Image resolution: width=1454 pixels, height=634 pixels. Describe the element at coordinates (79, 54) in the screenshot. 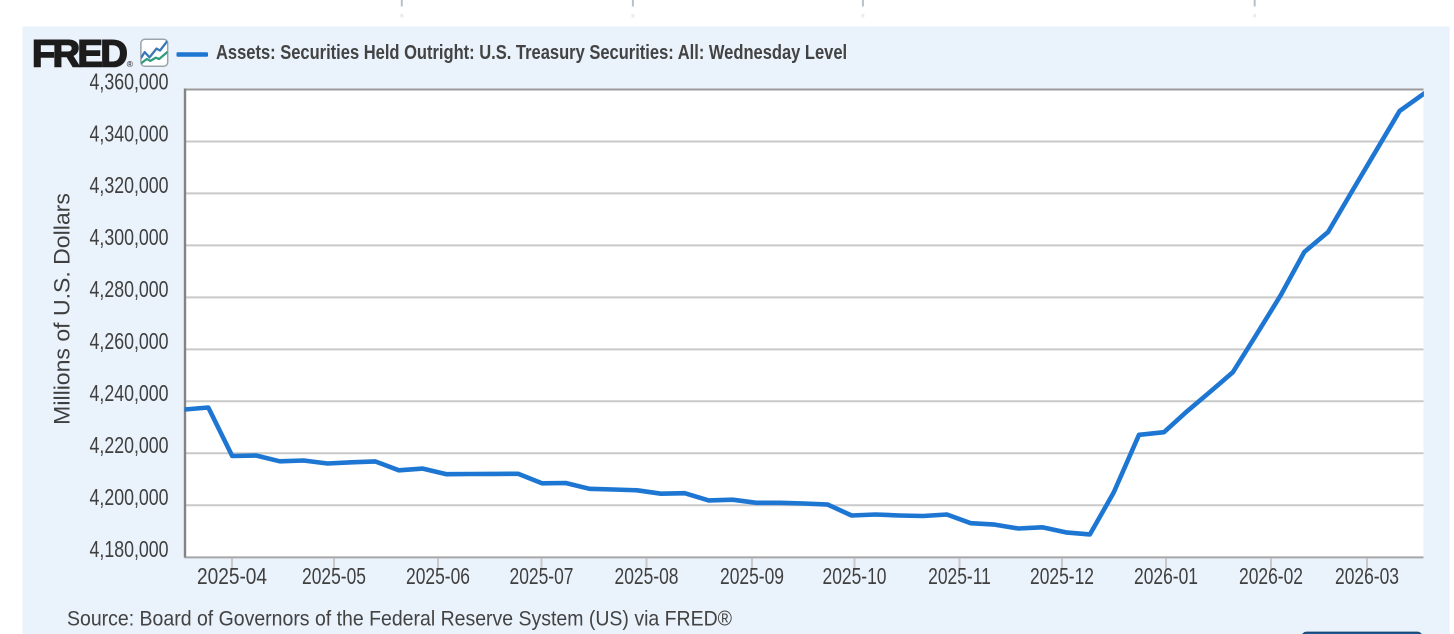

I see `svg-text: FRED` at that location.